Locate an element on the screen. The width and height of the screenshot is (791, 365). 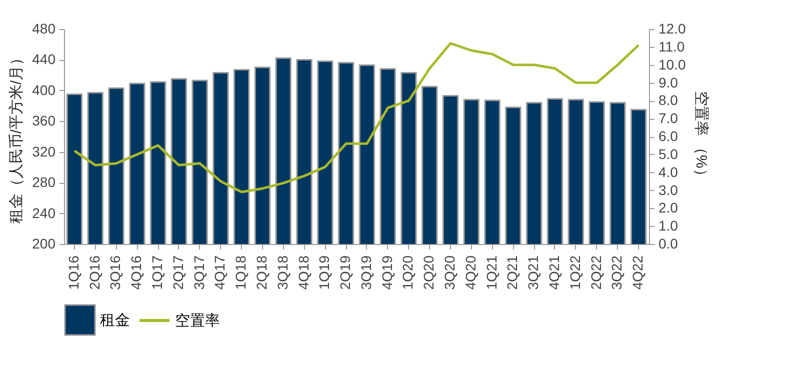
y-tick-label: 200 is located at coordinates (44, 244).